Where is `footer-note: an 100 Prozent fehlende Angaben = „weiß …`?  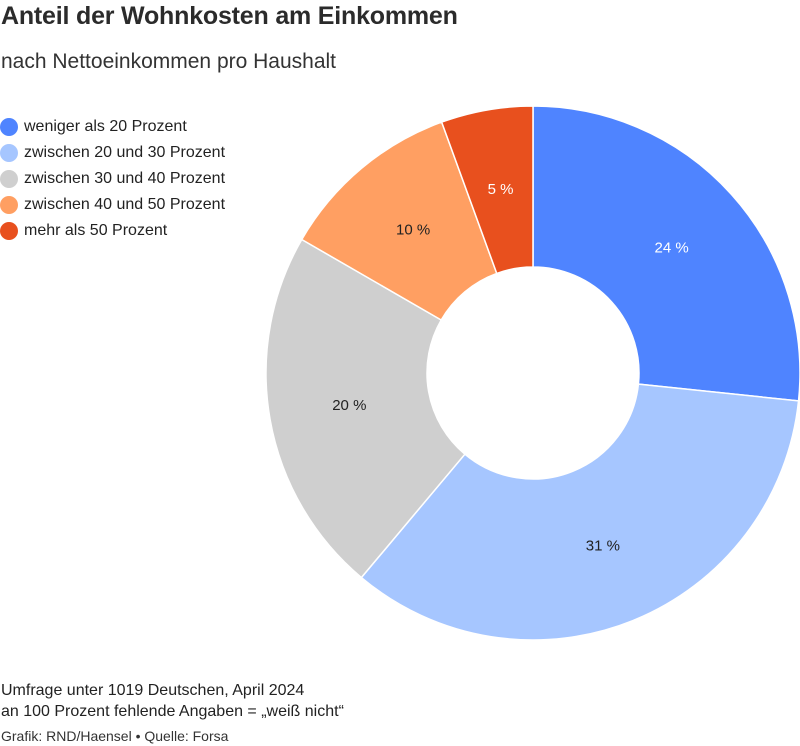 footer-note: an 100 Prozent fehlende Angaben = „weiß … is located at coordinates (172, 711).